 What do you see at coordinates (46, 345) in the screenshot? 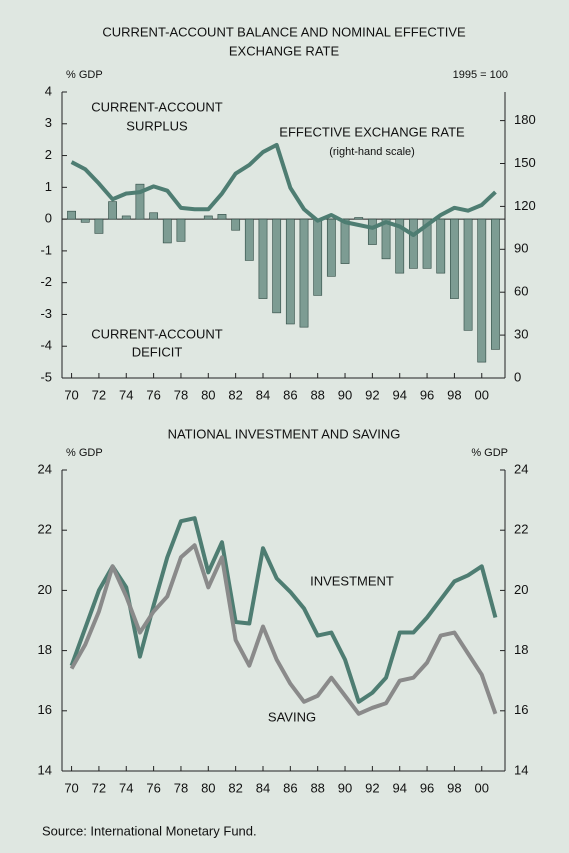
I see `y-tick-label: -4` at bounding box center [46, 345].